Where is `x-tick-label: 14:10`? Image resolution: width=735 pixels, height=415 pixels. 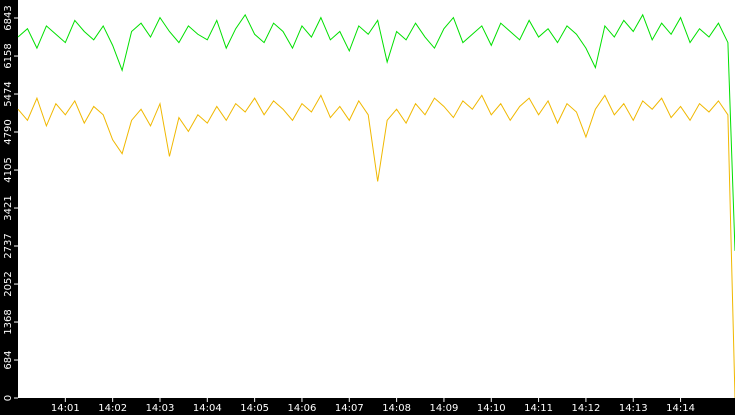 x-tick-label: 14:10 is located at coordinates (491, 408).